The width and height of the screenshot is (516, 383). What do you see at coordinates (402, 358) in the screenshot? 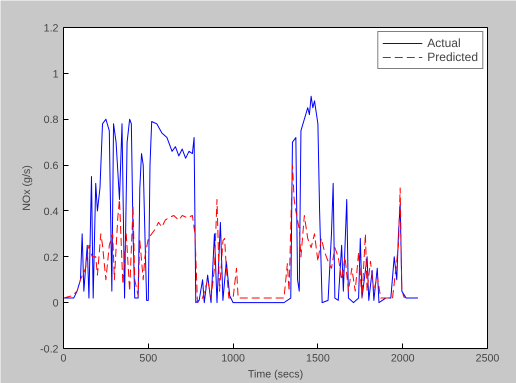
I see `x-tick-label: 2000` at bounding box center [402, 358].